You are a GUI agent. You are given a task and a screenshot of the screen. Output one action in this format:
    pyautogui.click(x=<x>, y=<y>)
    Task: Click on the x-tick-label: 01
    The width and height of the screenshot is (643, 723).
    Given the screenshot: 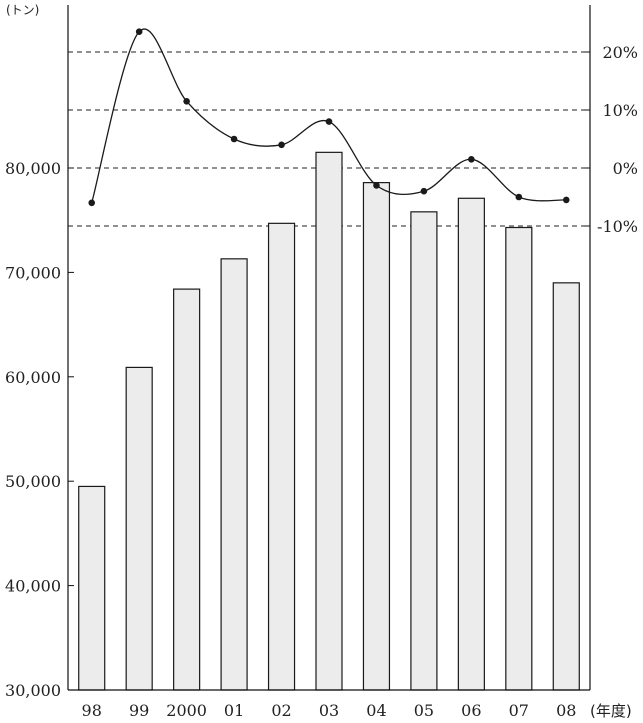 What is the action you would take?
    pyautogui.click(x=234, y=710)
    